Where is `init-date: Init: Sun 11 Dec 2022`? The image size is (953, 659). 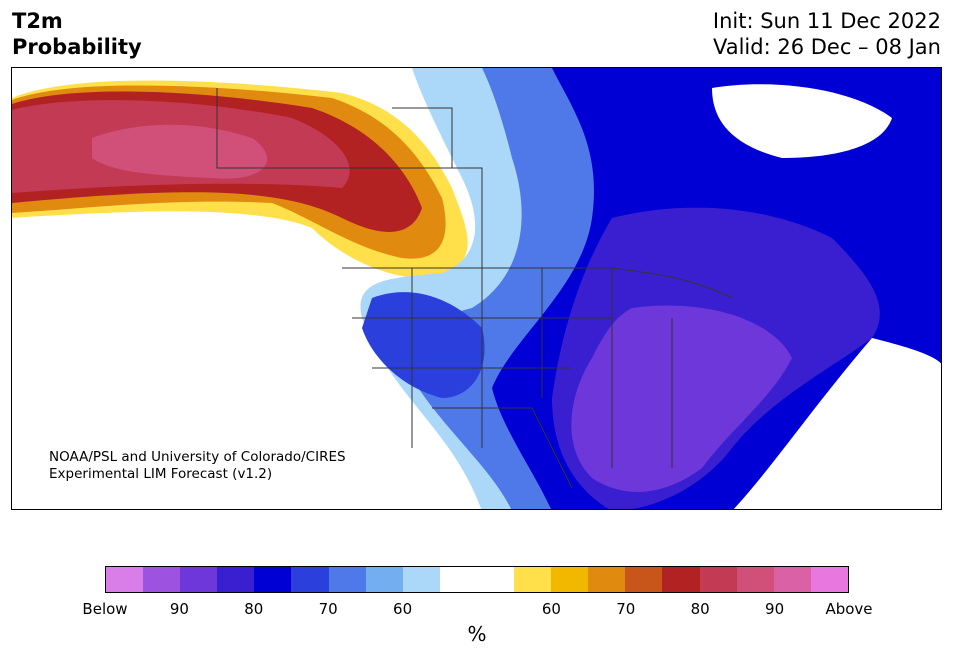 init-date: Init: Sun 11 Dec 2022 is located at coordinates (826, 21).